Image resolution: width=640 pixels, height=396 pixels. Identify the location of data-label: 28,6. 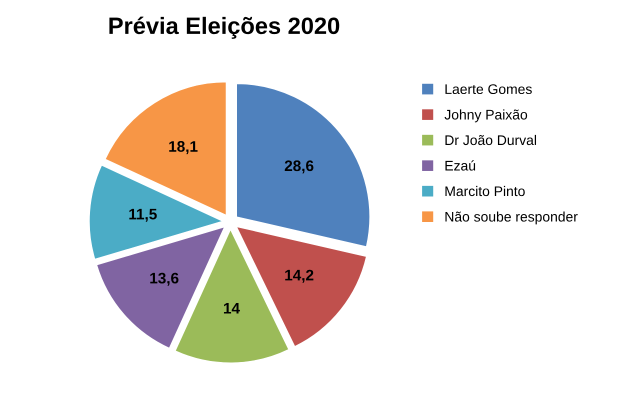
(299, 167).